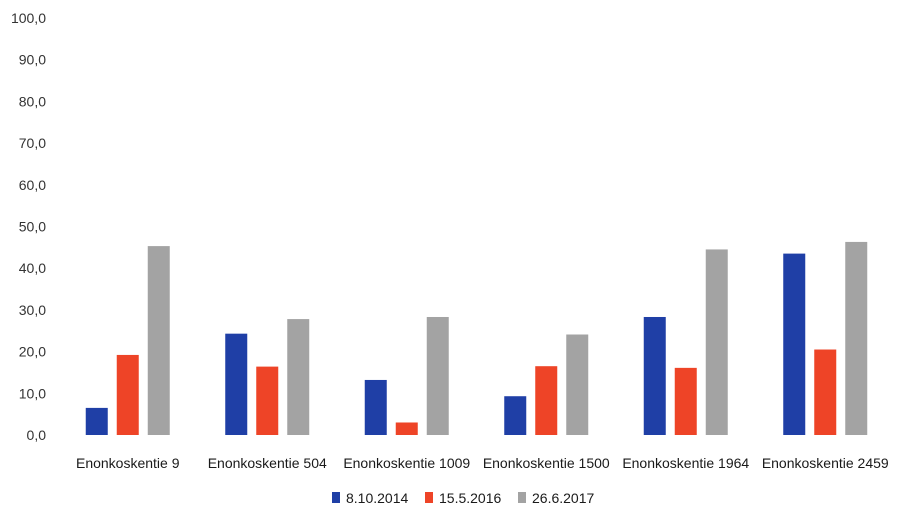 This screenshot has height=515, width=897. I want to click on legend-label: 26.6.2017, so click(563, 498).